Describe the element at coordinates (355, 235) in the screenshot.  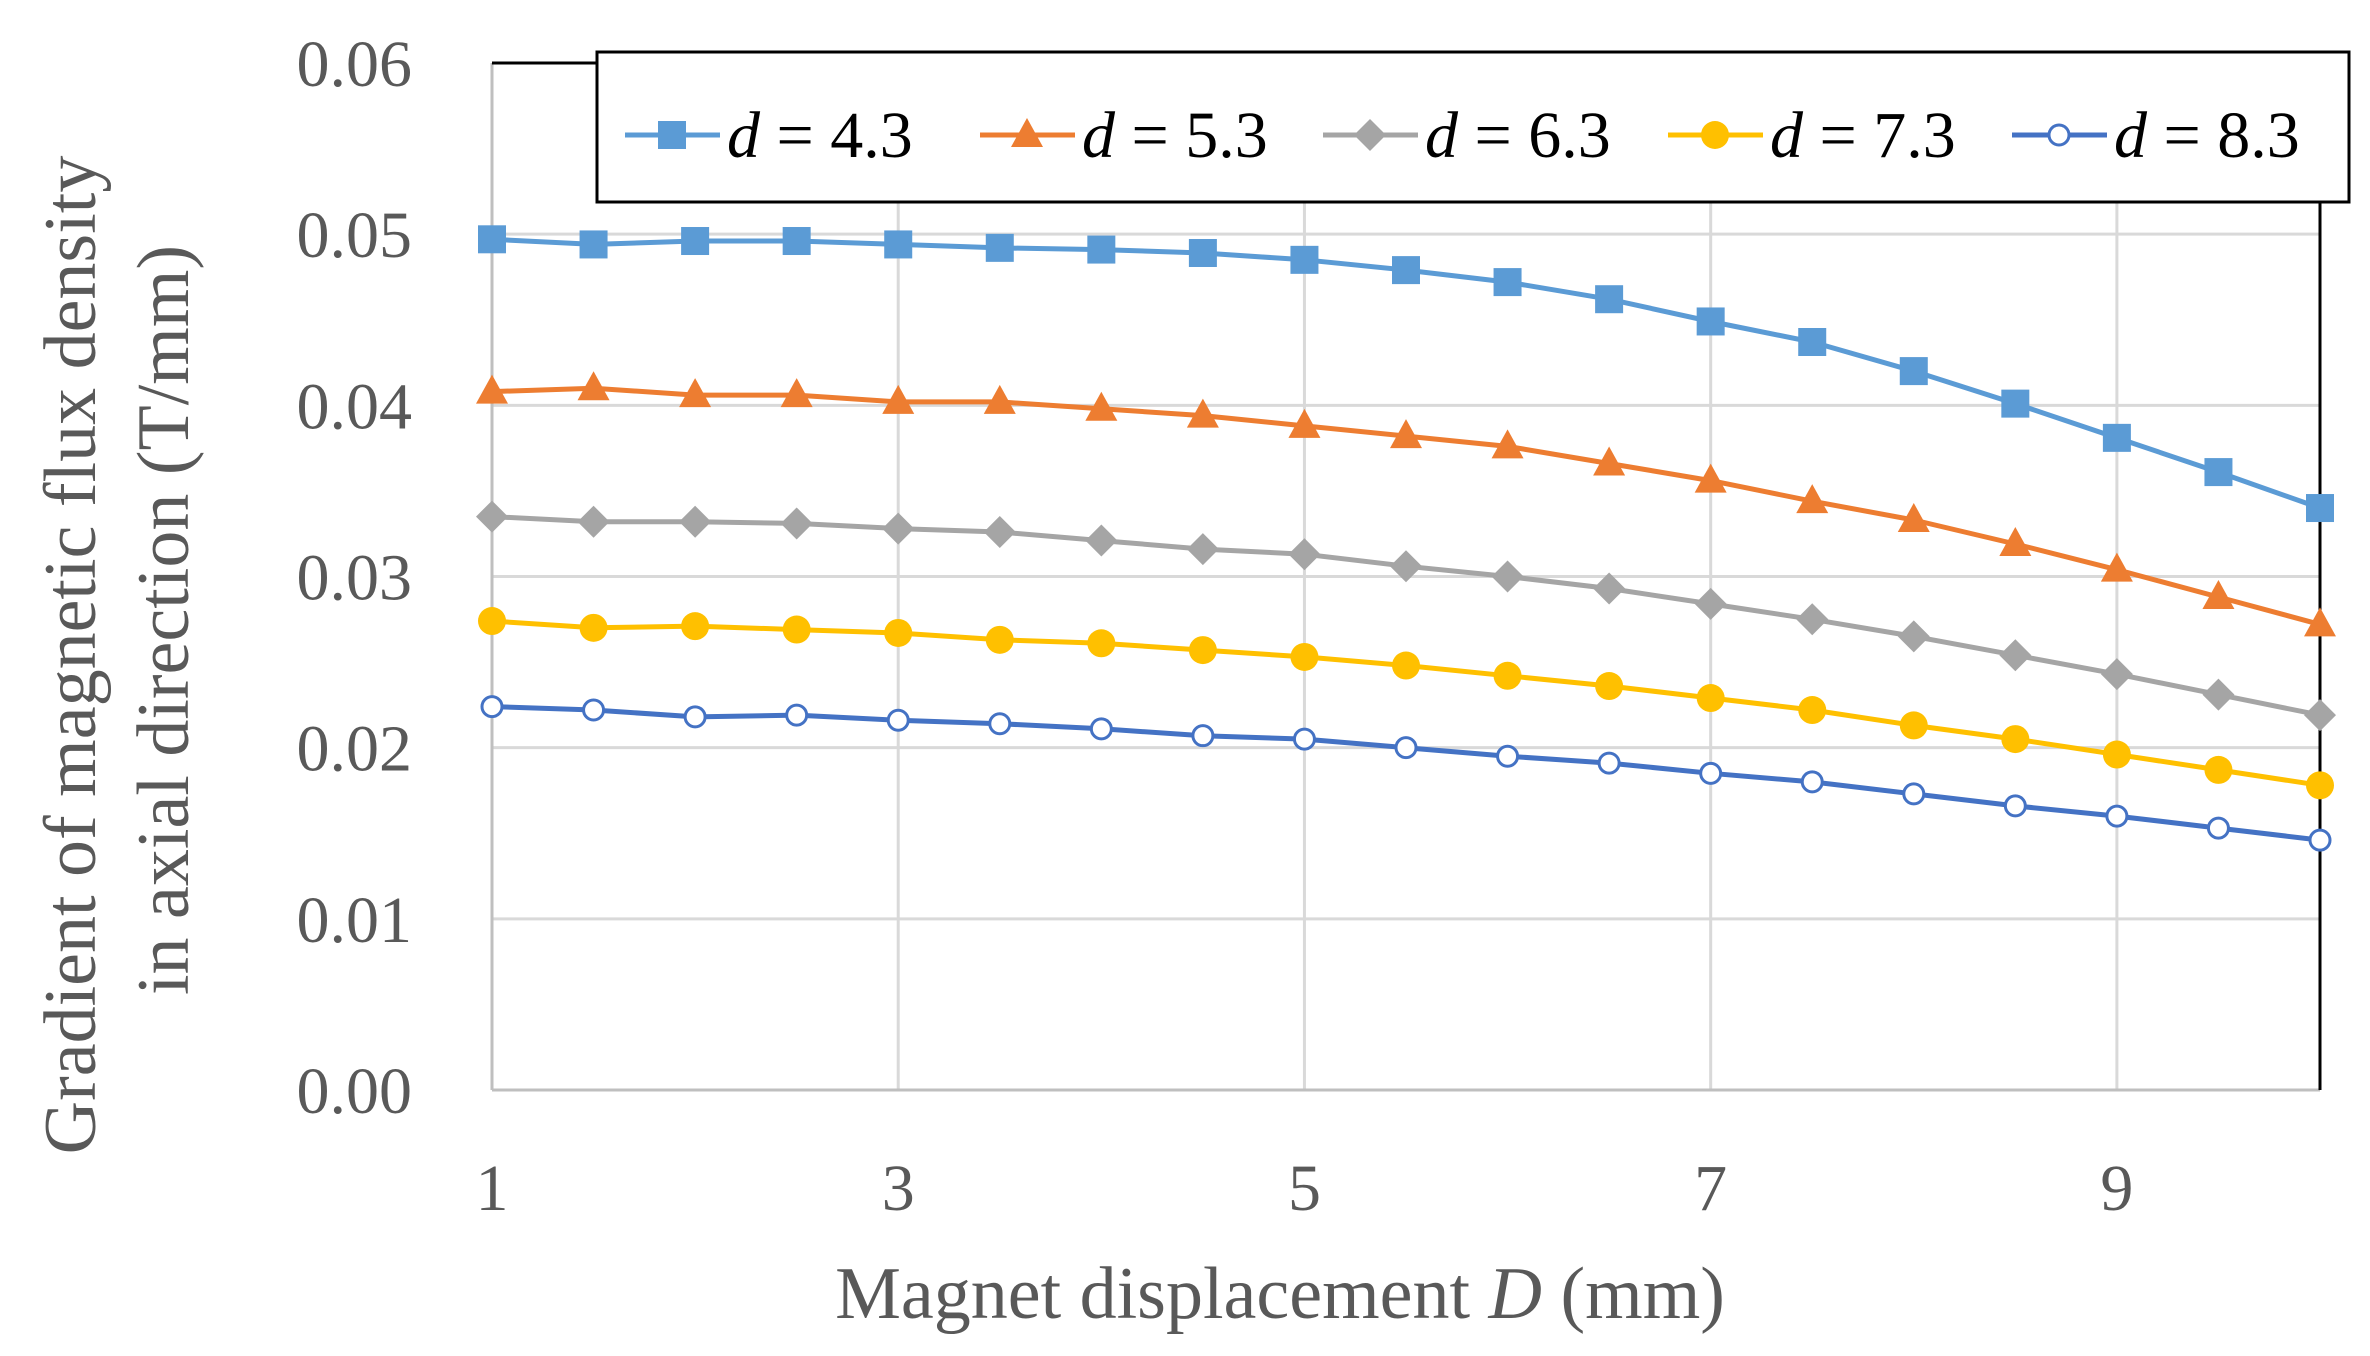
I see `y-tick-label: 0.05` at that location.